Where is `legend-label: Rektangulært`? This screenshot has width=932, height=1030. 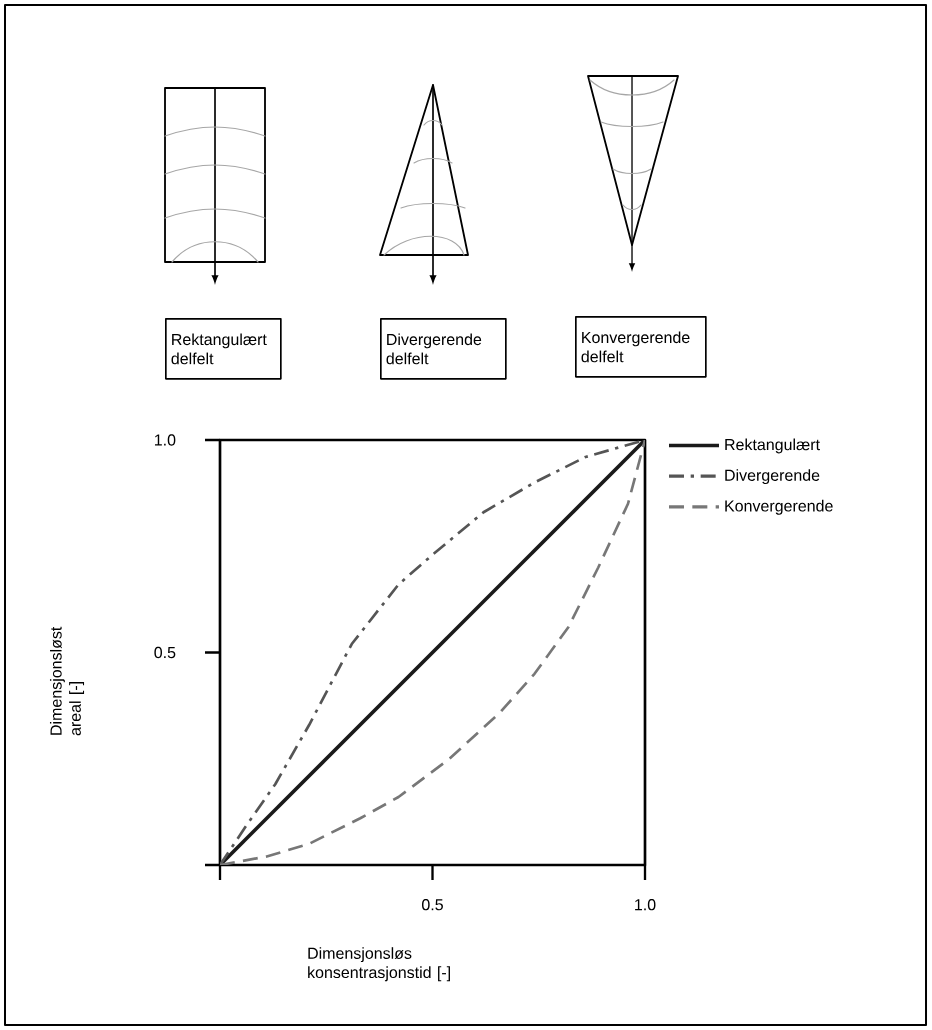 legend-label: Rektangulært is located at coordinates (772, 446).